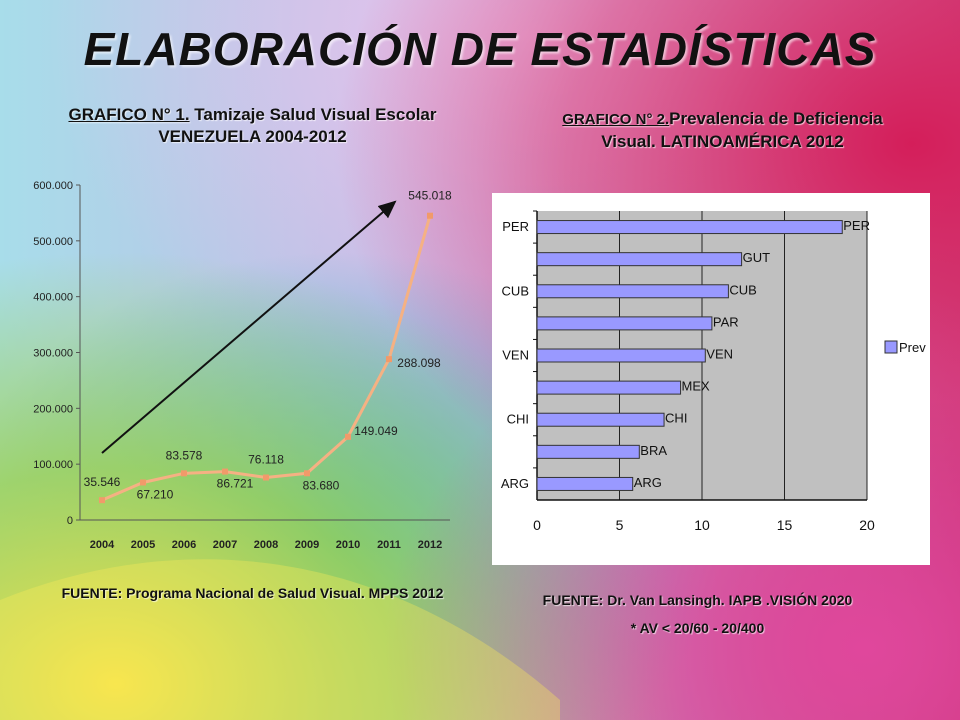 The image size is (960, 720). Describe the element at coordinates (696, 386) in the screenshot. I see `chart2-bar-label: MEX` at that location.